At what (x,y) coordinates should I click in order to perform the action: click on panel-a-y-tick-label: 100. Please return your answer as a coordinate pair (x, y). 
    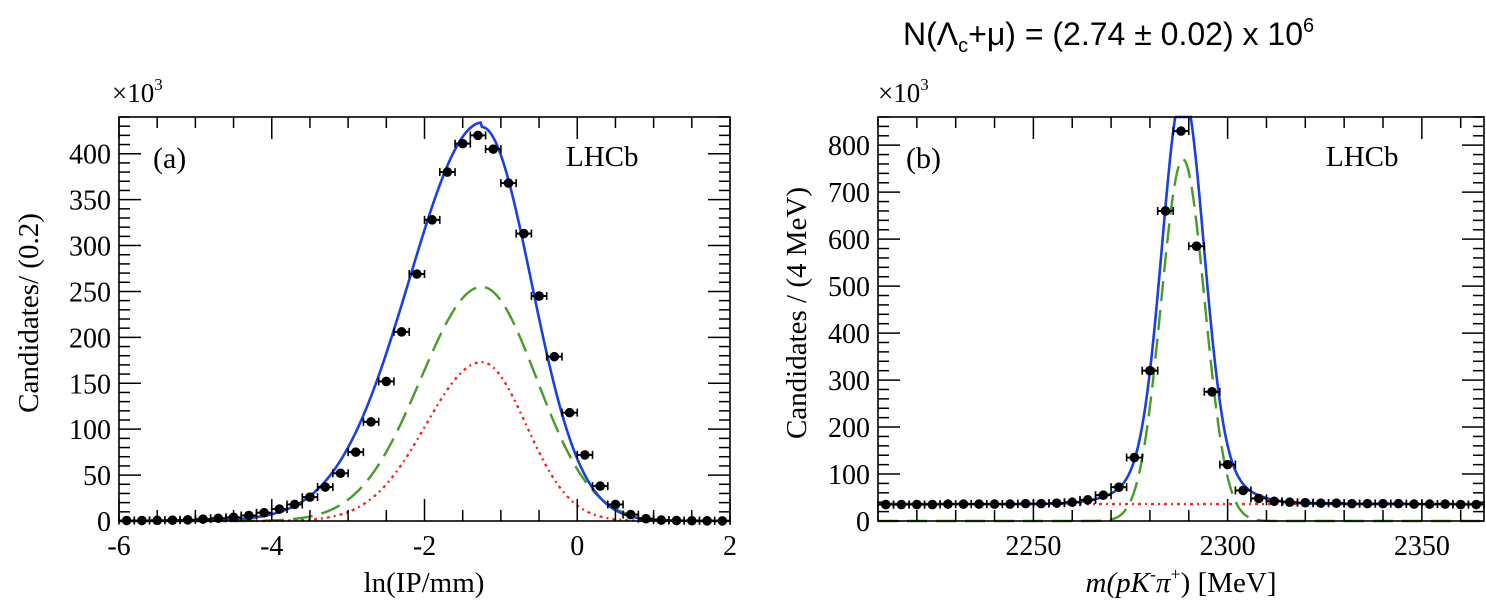
    Looking at the image, I should click on (90, 430).